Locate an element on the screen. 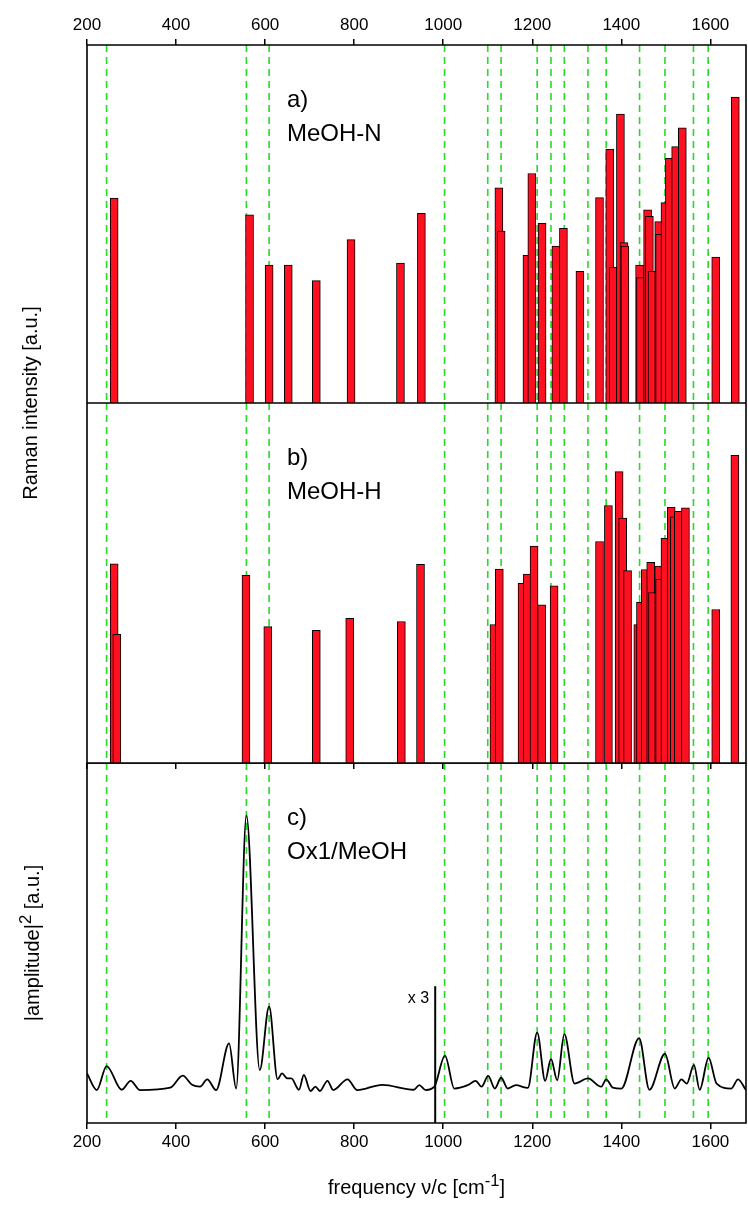 The image size is (748, 1207). ref-line-label: x 3 is located at coordinates (418, 997).